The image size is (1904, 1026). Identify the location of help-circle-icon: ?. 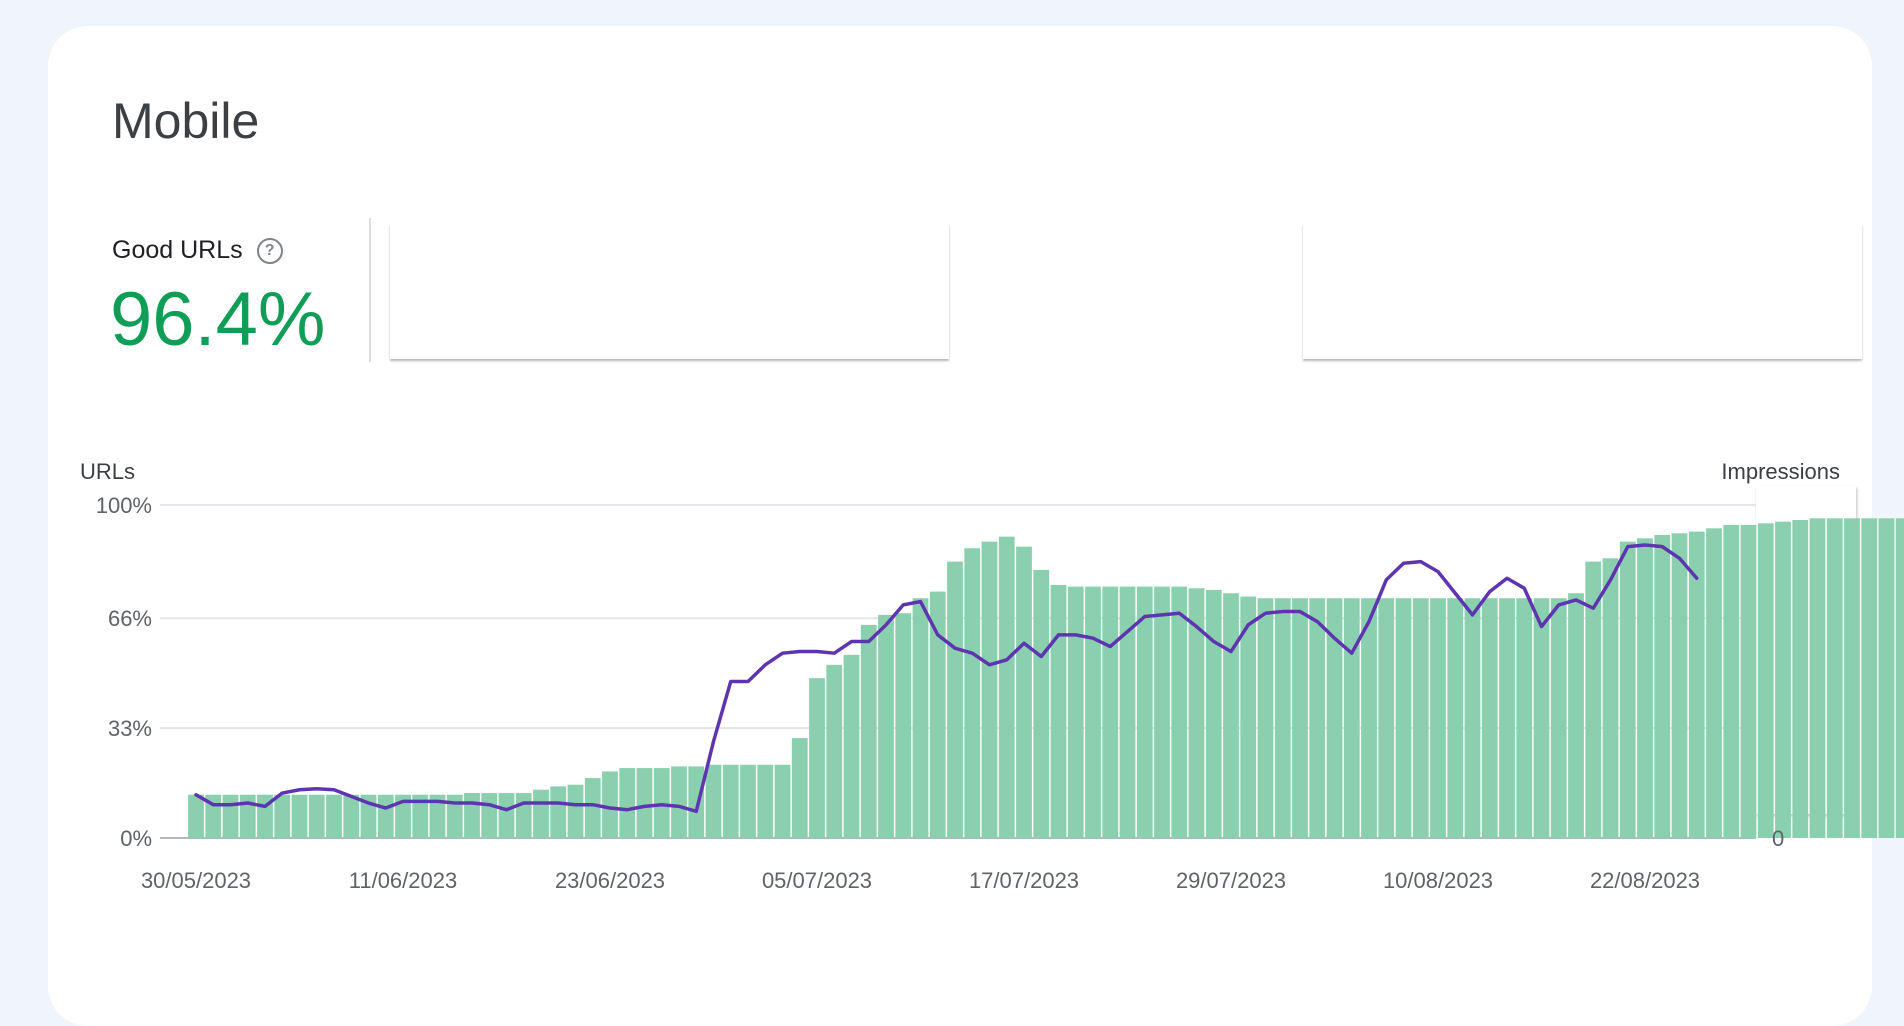
(269, 250).